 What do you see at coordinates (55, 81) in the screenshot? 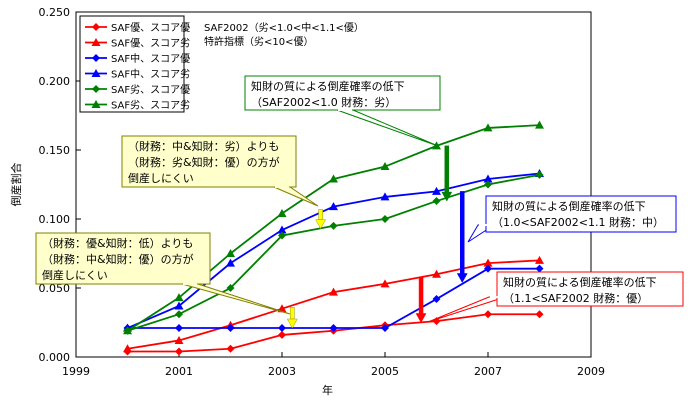
I see `y-tick-label: 0.200` at bounding box center [55, 81].